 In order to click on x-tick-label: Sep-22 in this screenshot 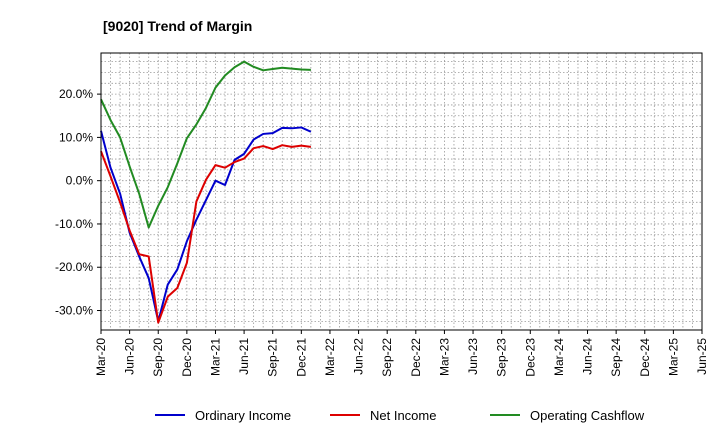, I will do `click(387, 357)`.